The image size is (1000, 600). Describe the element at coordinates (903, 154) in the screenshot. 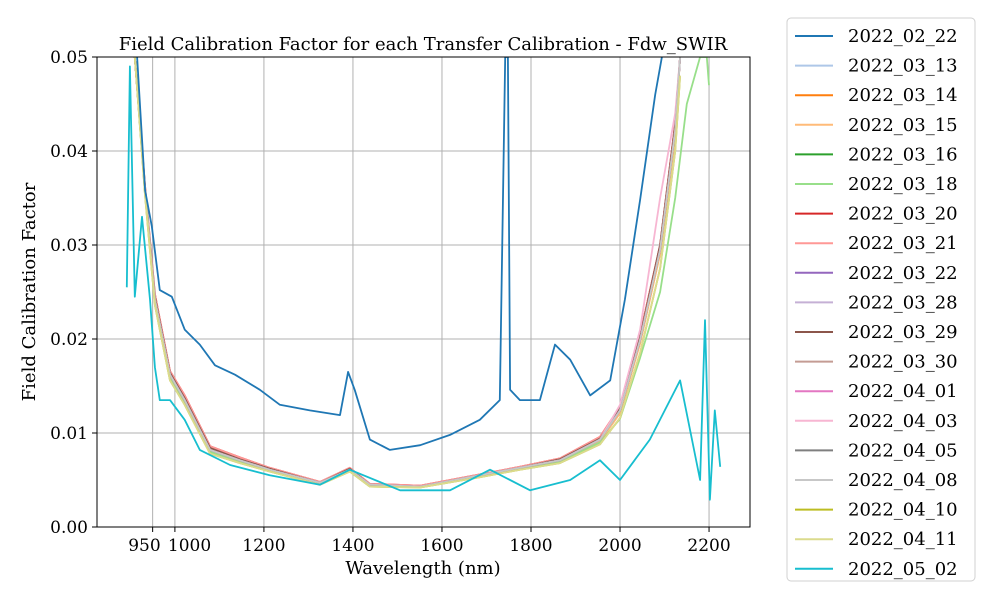

I see `legend-label: 2022_03_16` at that location.